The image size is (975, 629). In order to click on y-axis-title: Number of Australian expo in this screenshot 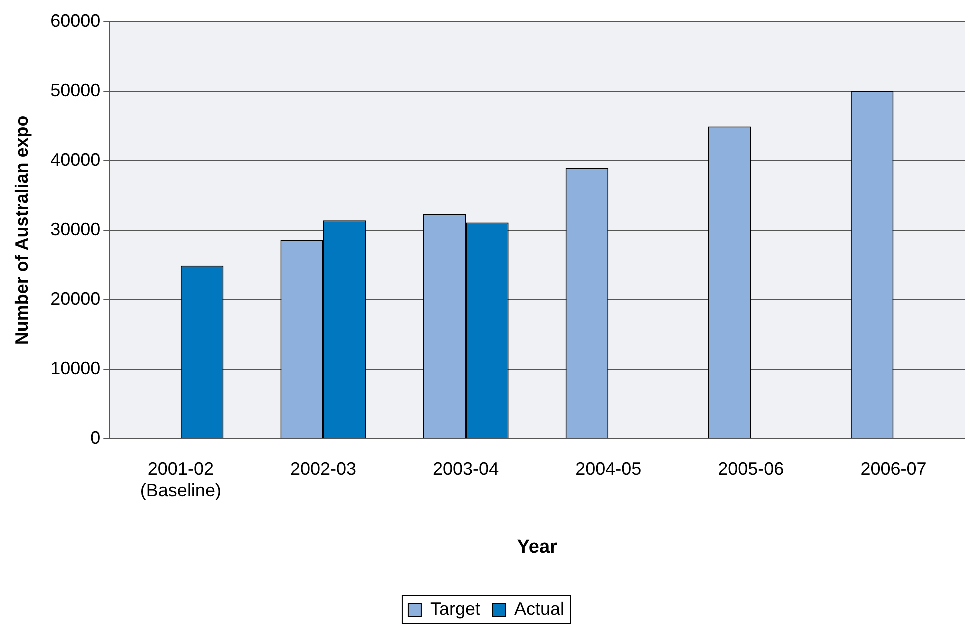, I will do `click(22, 231)`.